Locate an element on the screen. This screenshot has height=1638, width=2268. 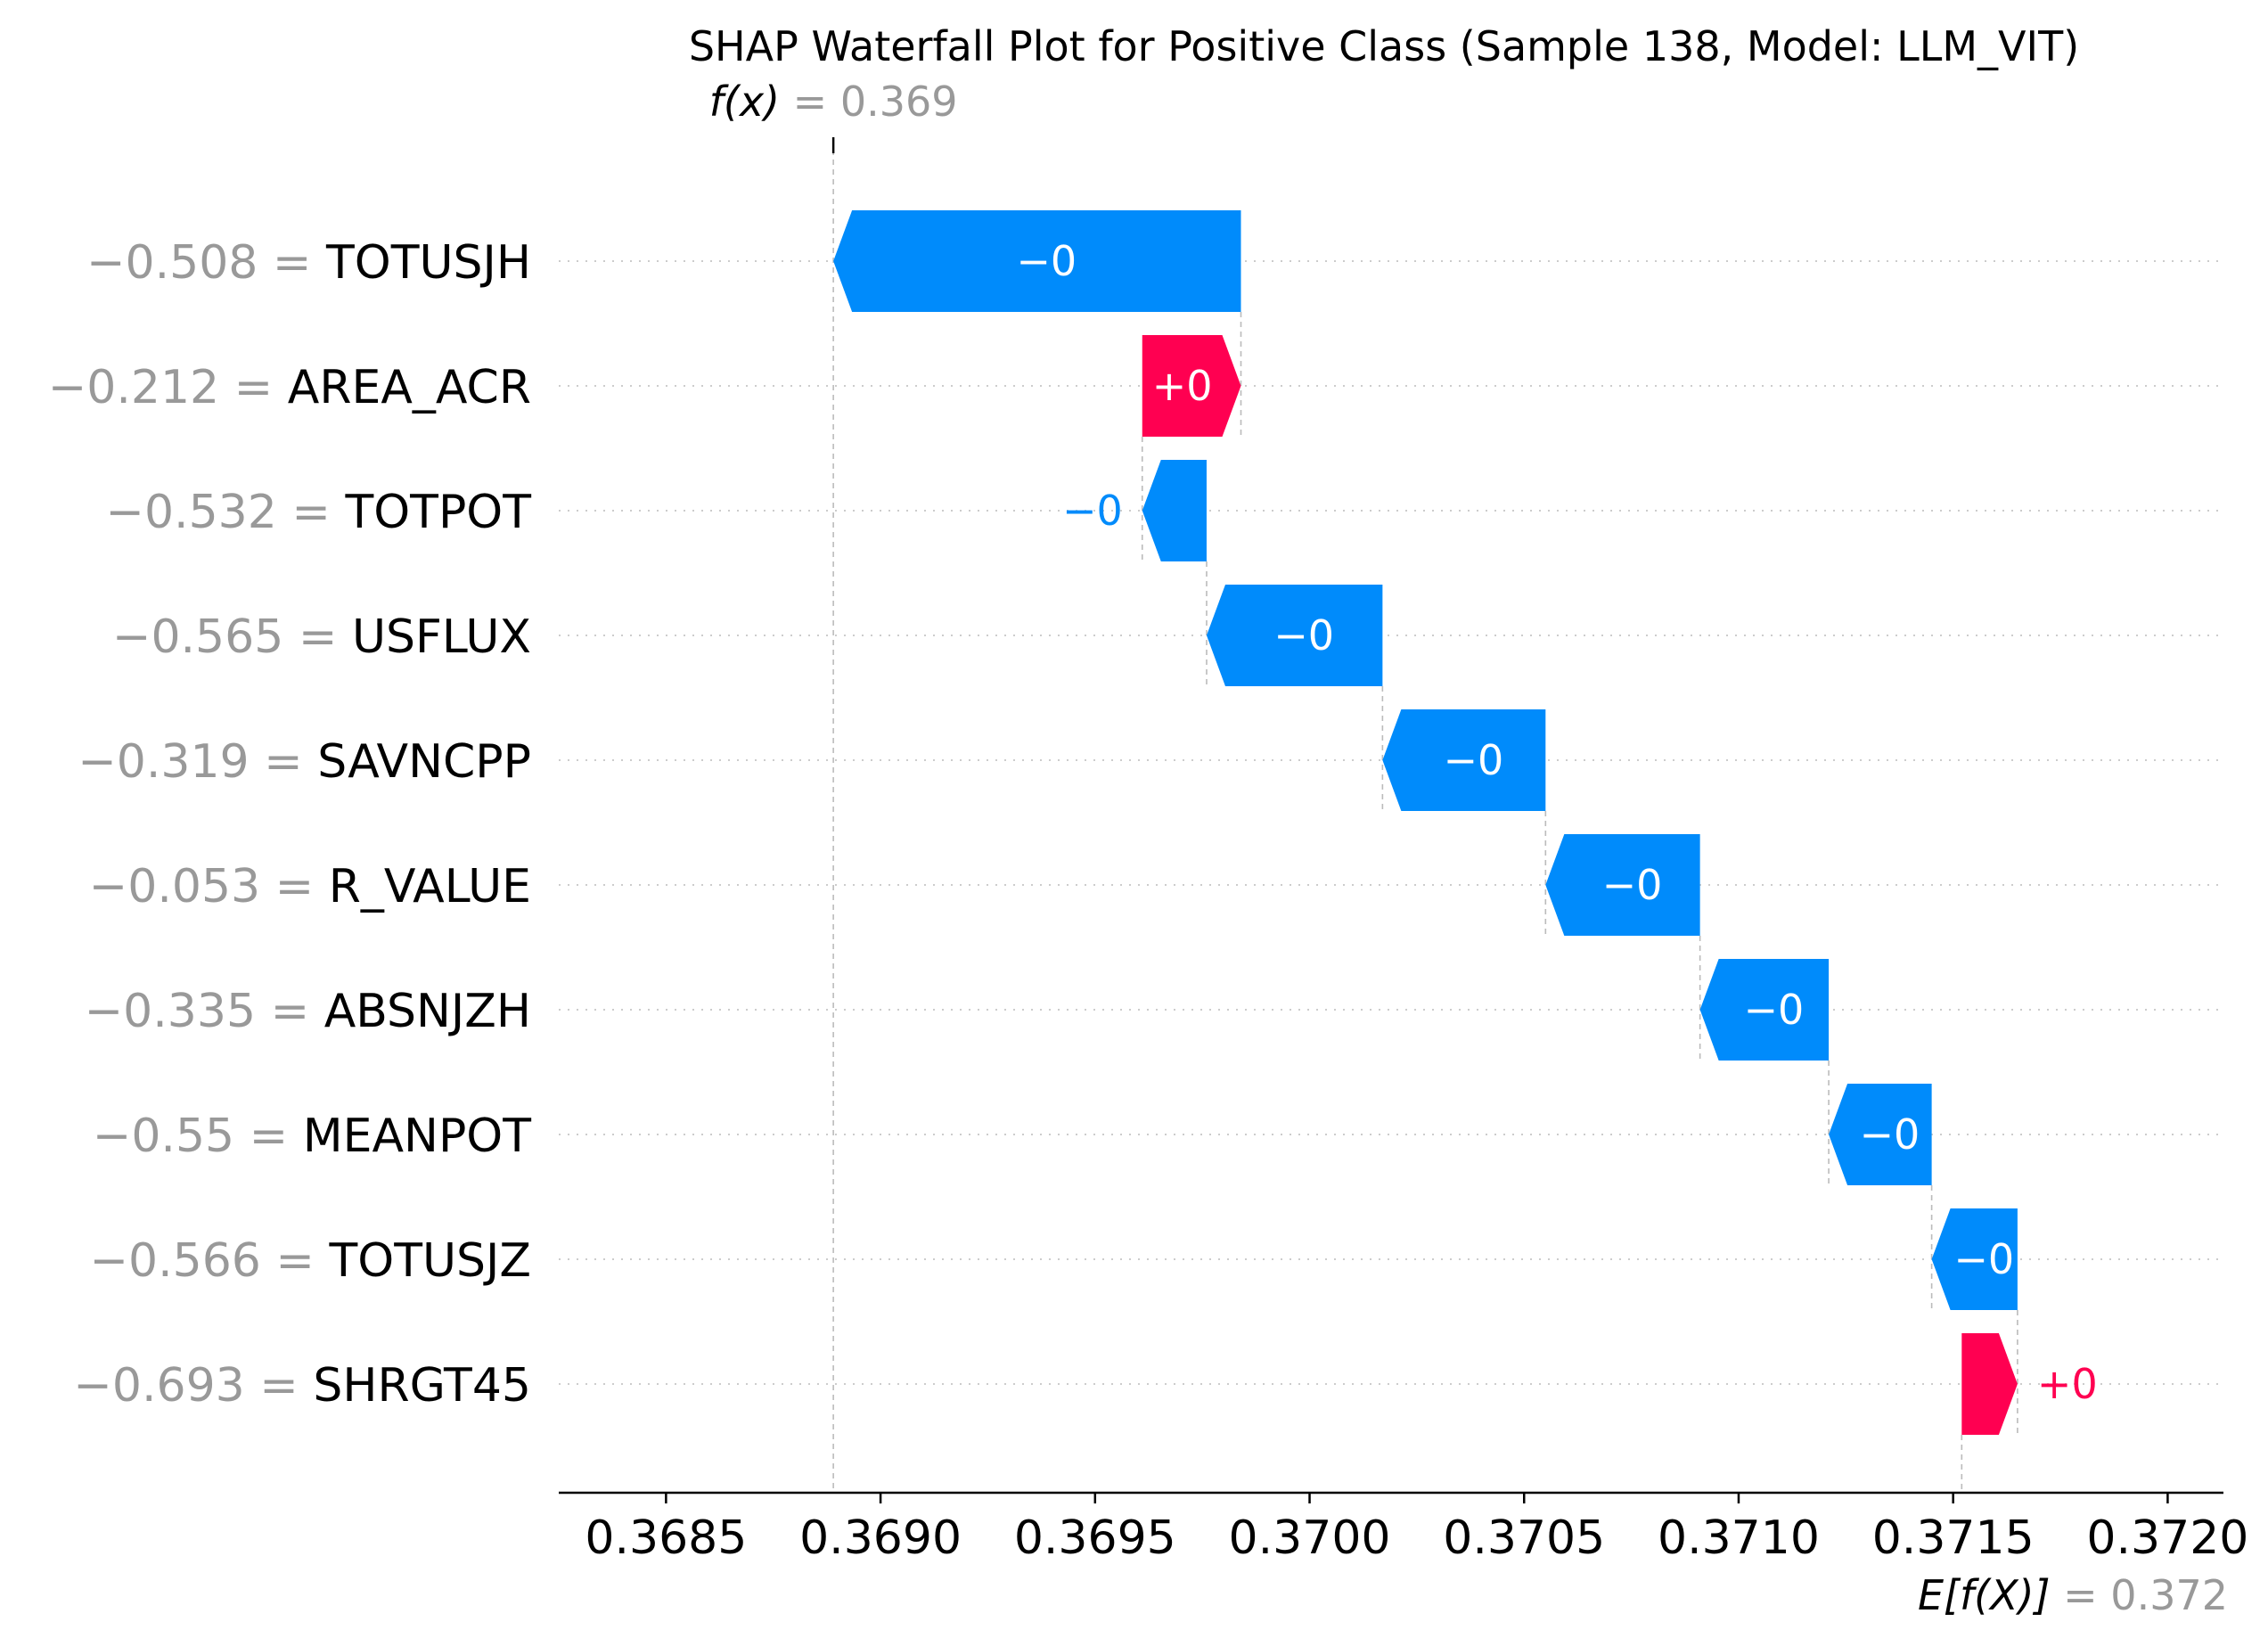
waterfall-bar-savncpp is located at coordinates (1464, 760).